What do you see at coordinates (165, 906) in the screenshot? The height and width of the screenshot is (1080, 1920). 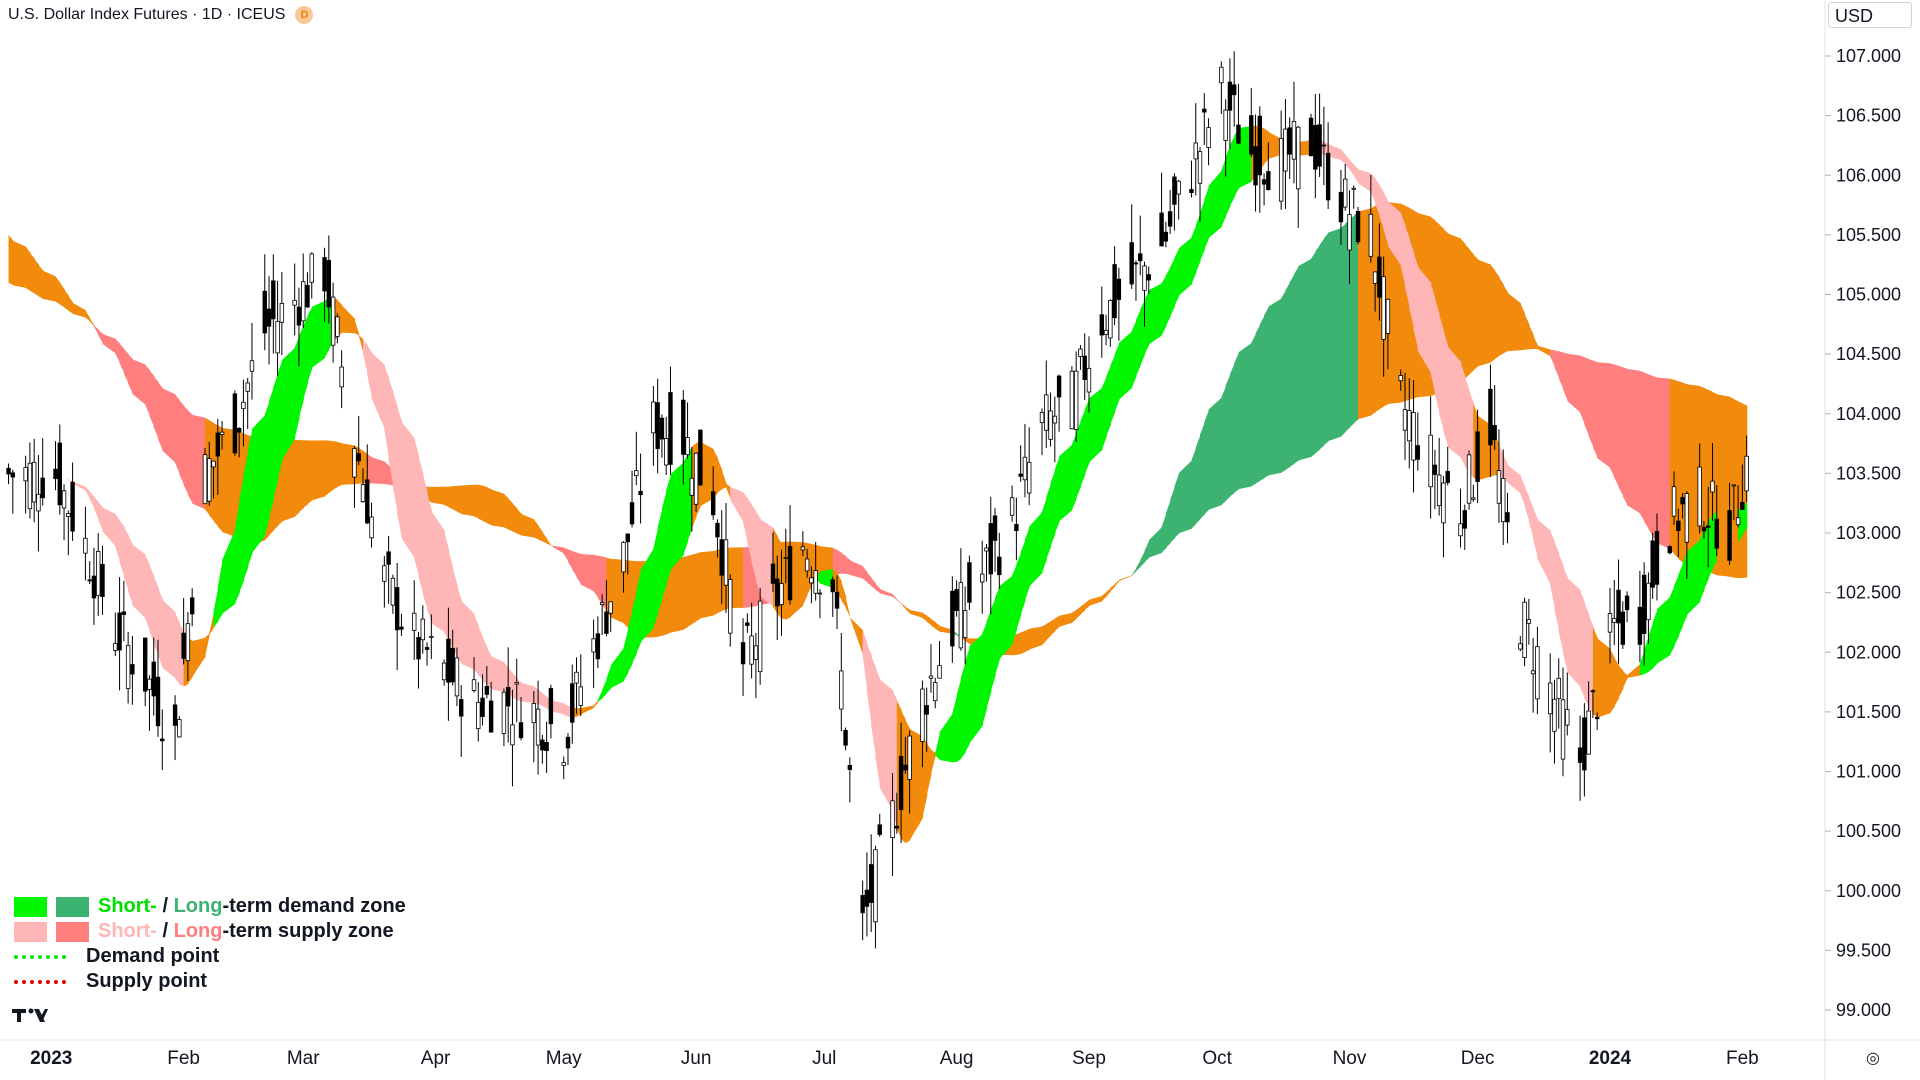 I see `legend-sep-1: /` at bounding box center [165, 906].